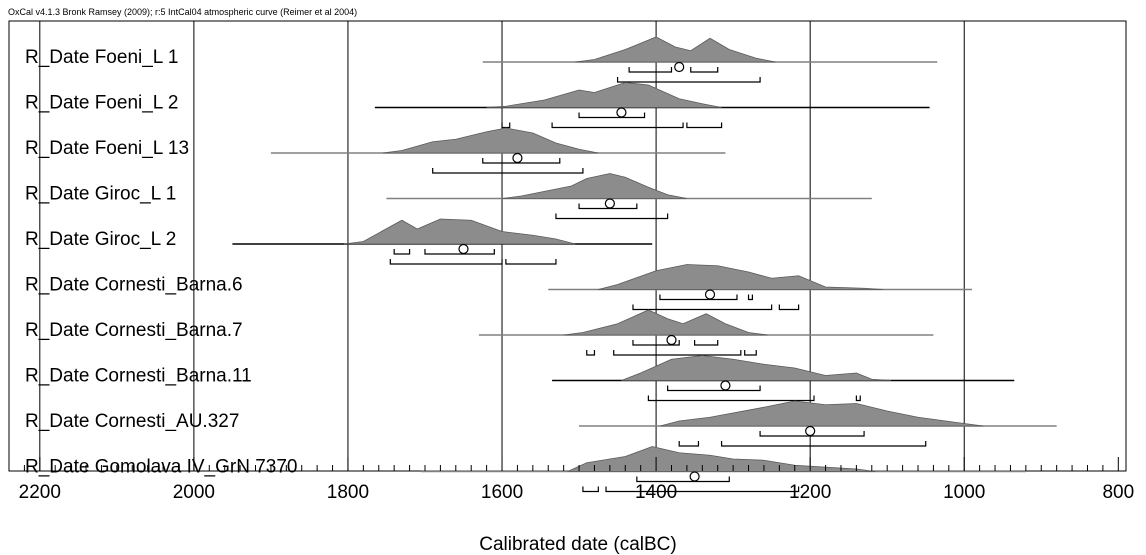 The width and height of the screenshot is (1146, 555). I want to click on x-axis-ticks, so click(563, 464).